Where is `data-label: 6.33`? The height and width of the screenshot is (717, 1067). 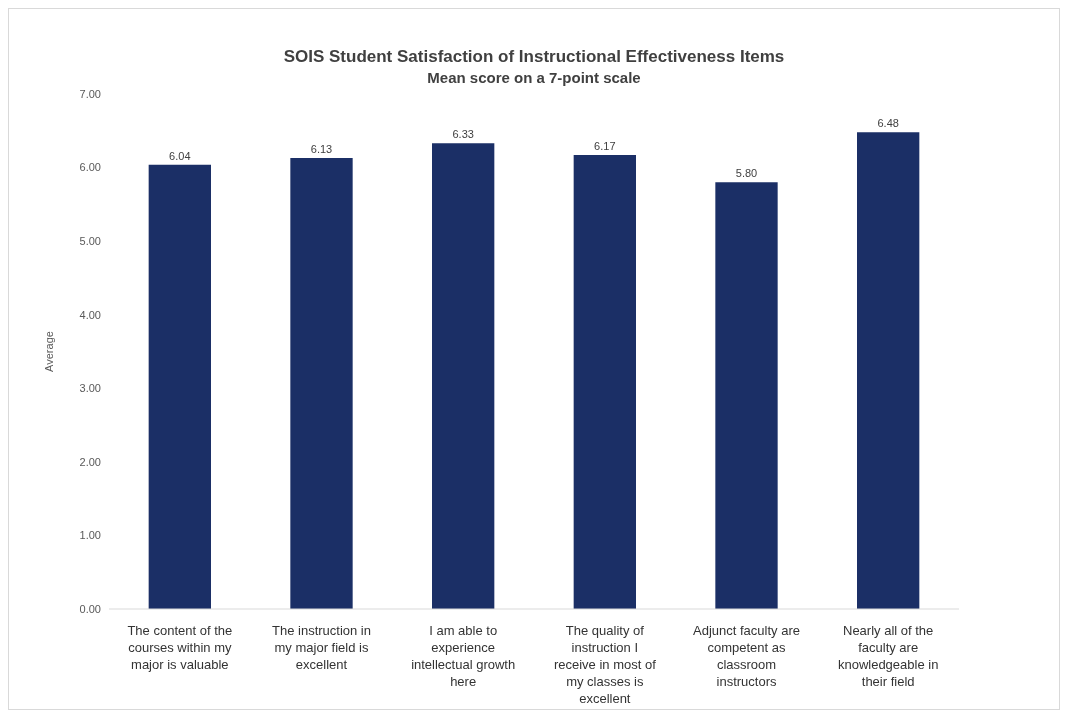
data-label: 6.33 is located at coordinates (463, 134).